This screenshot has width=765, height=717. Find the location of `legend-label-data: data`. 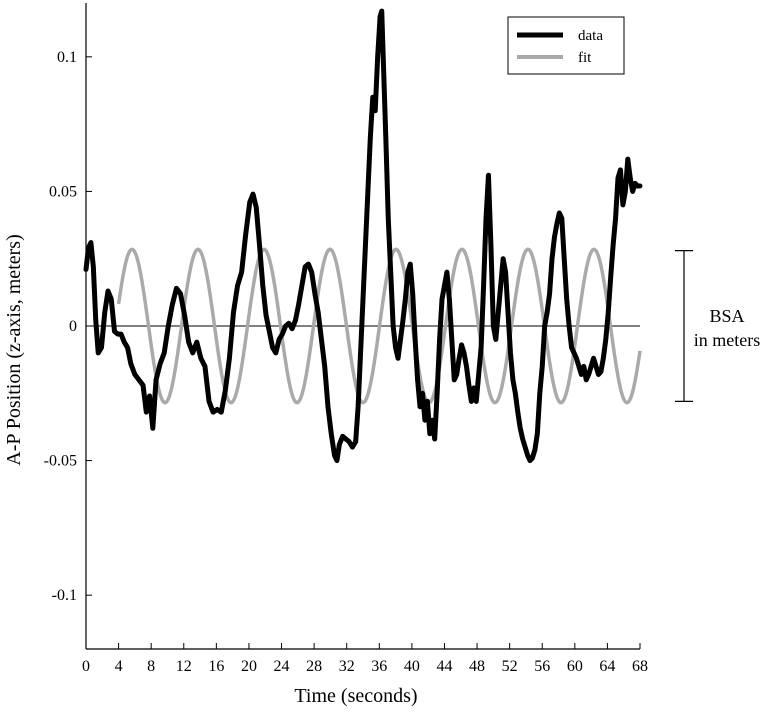

legend-label-data: data is located at coordinates (590, 36).